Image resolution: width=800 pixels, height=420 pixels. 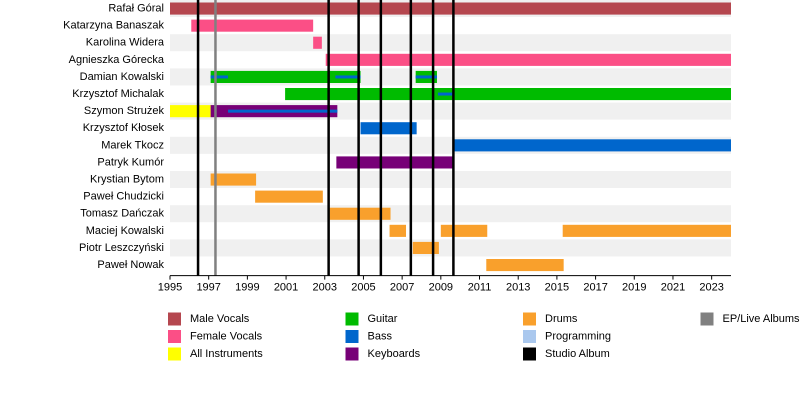 What do you see at coordinates (220, 319) in the screenshot?
I see `legend-label: Male Vocals` at bounding box center [220, 319].